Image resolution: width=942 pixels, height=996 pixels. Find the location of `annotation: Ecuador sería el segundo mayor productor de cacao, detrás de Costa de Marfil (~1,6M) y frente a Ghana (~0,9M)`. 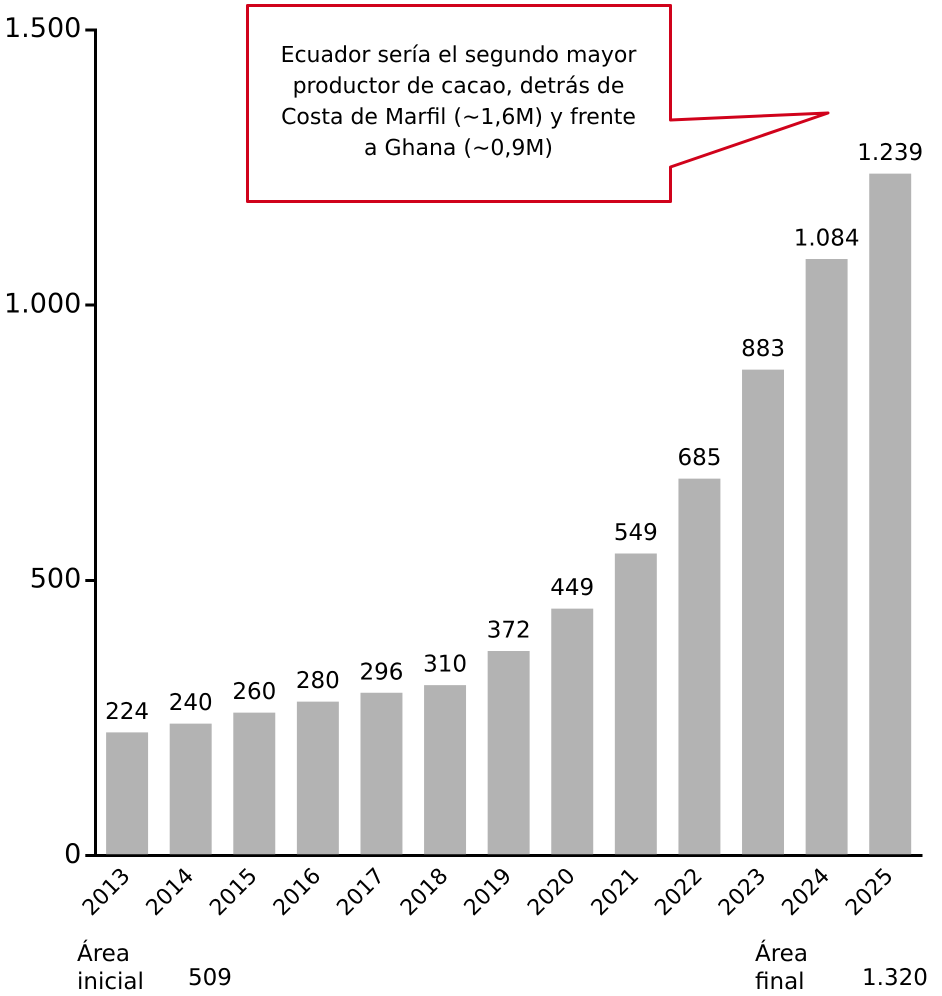

annotation: Ecuador sería el segundo mayor productor de cacao, detrás de Costa de Marfil (~1,6M) y frente a Ghana (~0,9M) is located at coordinates (459, 102).